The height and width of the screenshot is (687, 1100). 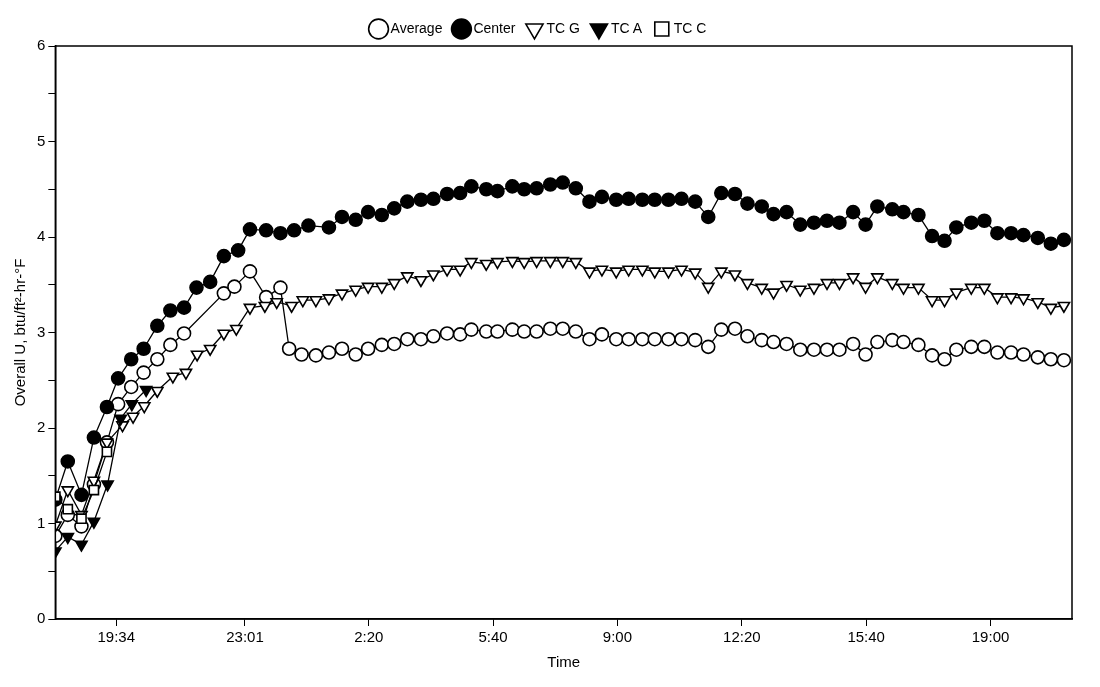 What do you see at coordinates (494, 27) in the screenshot?
I see `legend-label: Center` at bounding box center [494, 27].